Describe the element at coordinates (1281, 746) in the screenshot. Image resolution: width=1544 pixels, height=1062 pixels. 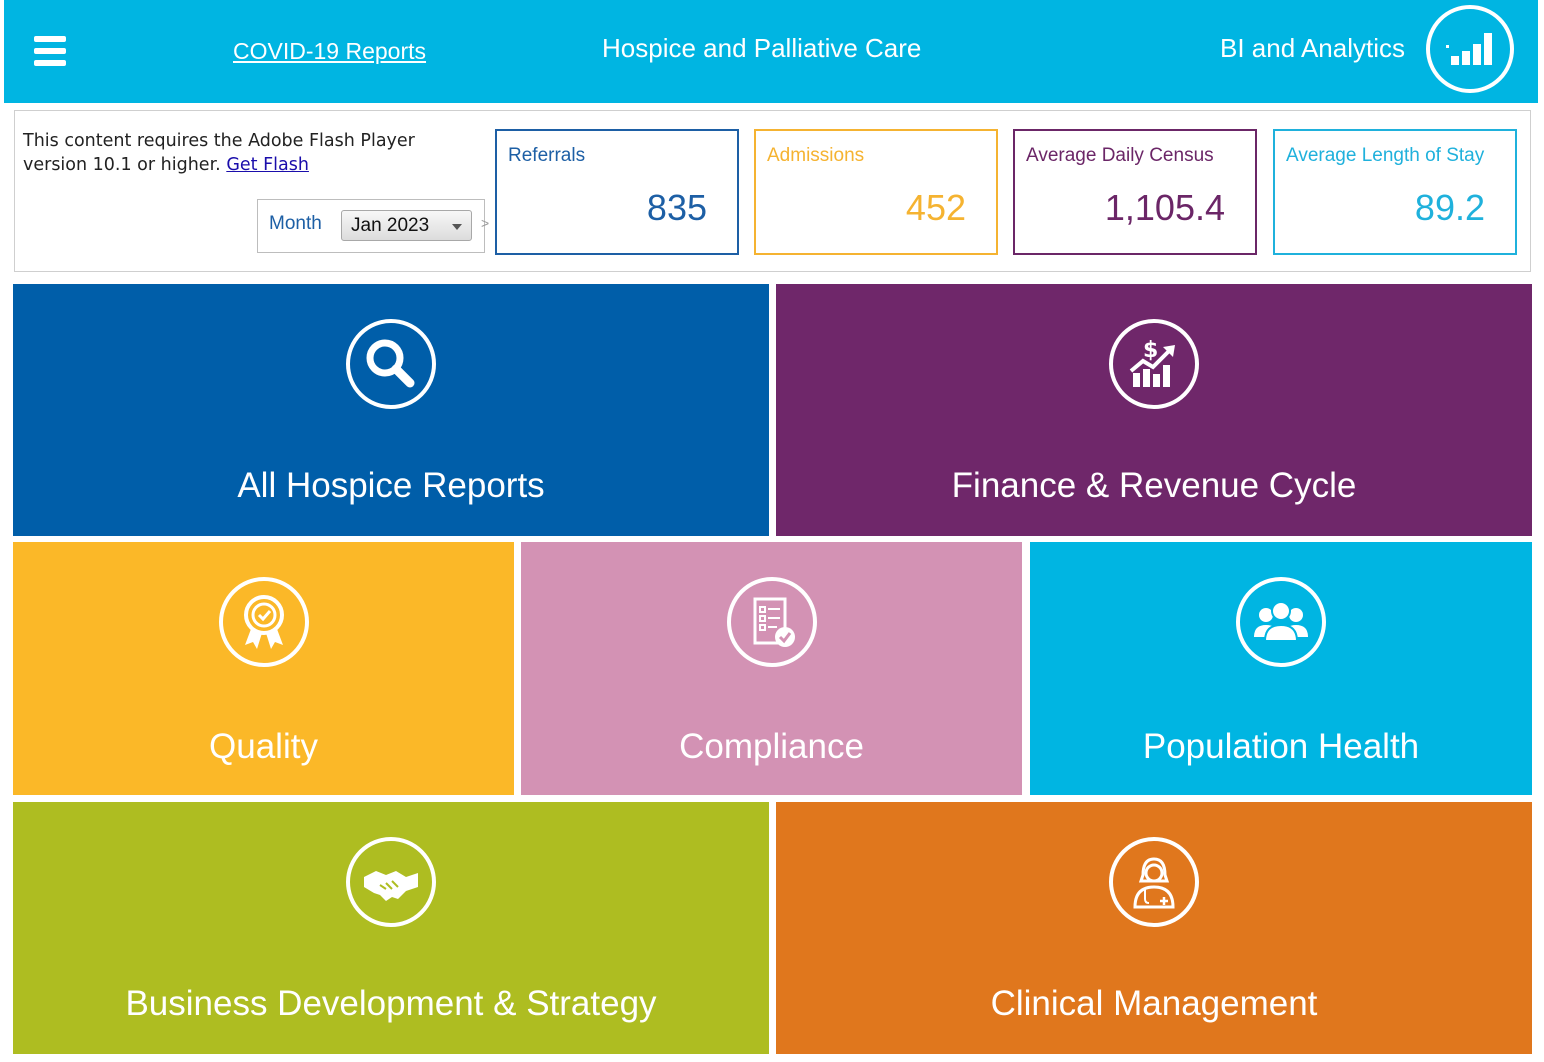
I see `tile-label: Population Health` at that location.